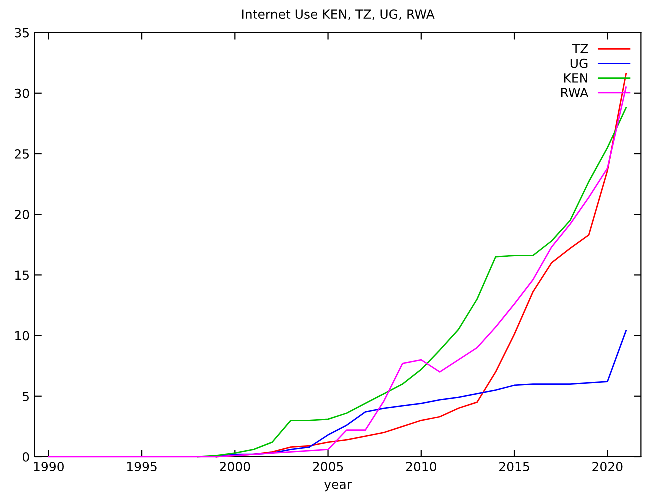  I want to click on x-tick-label: 2020, so click(607, 467).